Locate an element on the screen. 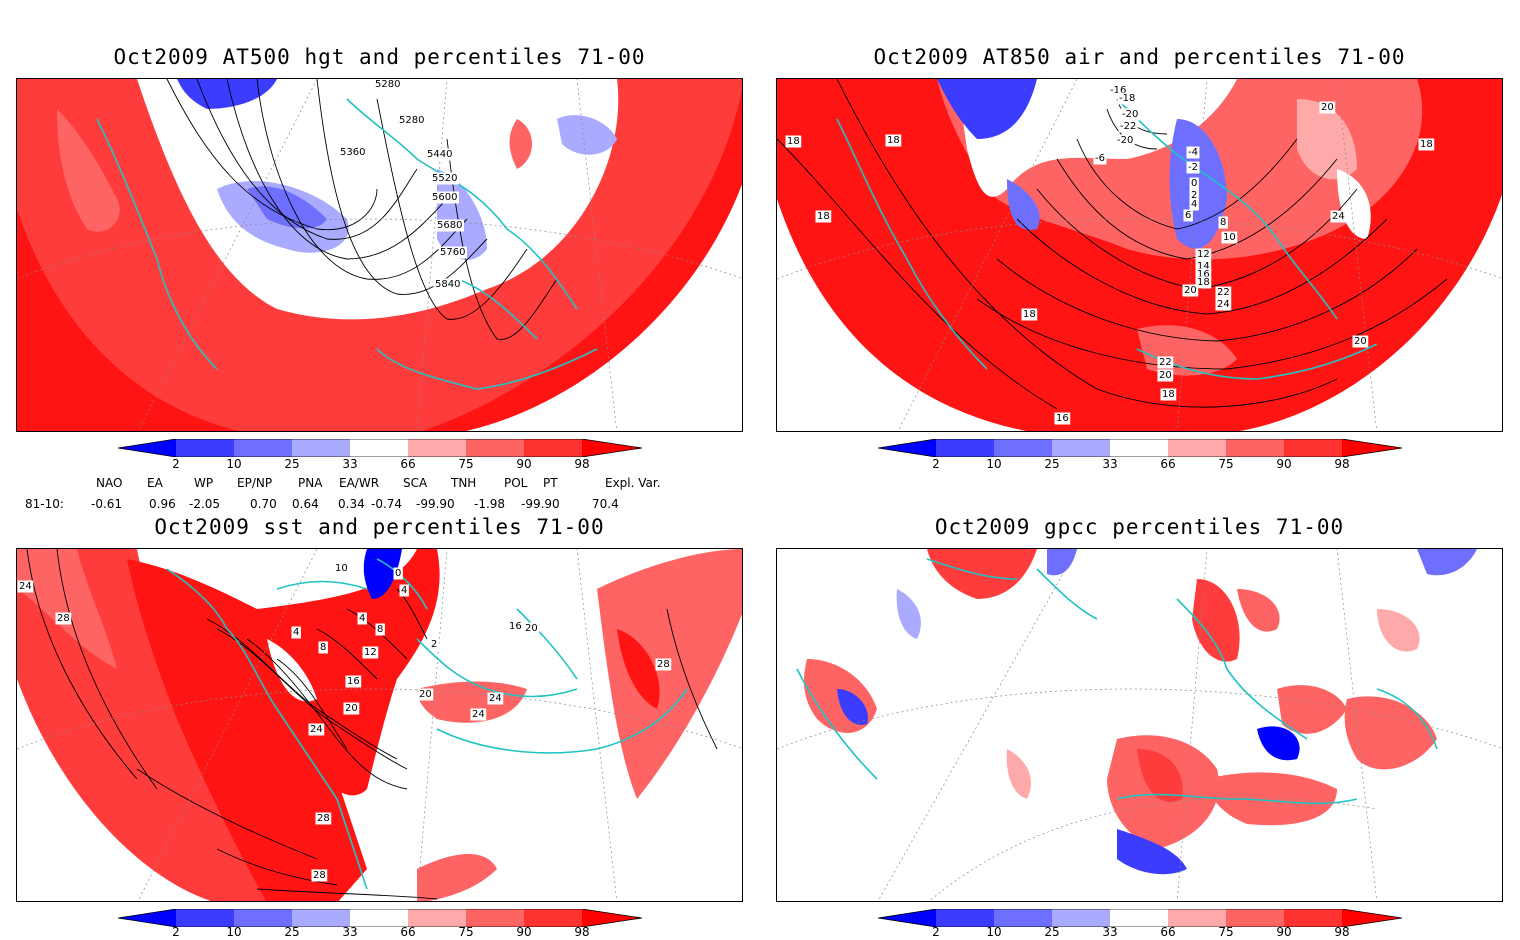 Image resolution: width=1520 pixels, height=940 pixels. contour-label: -6 is located at coordinates (1100, 158).